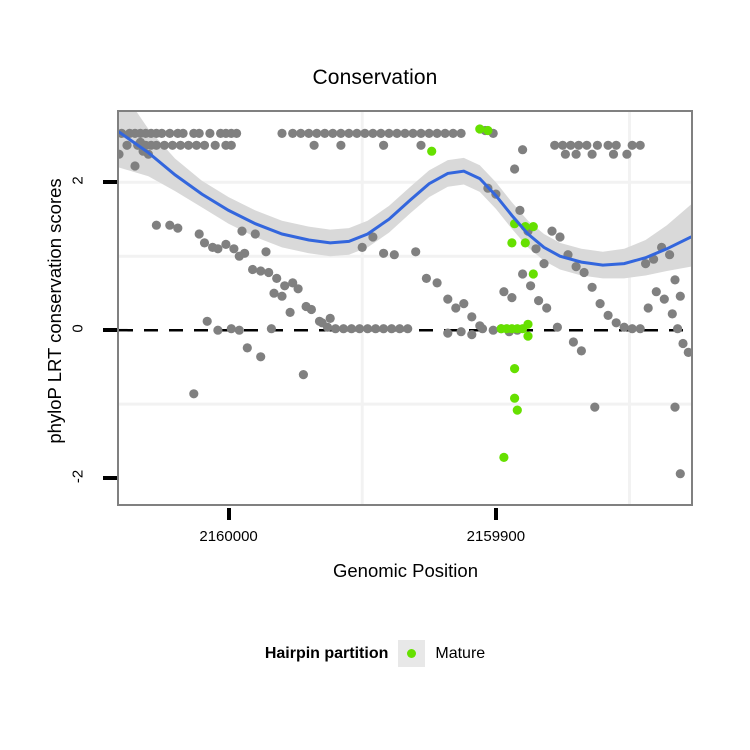 Image resolution: width=750 pixels, height=750 pixels. I want to click on green-dot-icon, so click(412, 653).